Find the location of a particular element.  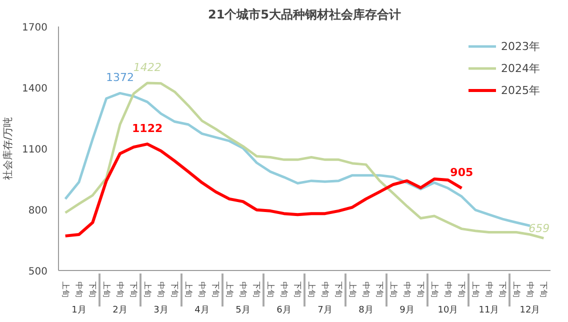

y-tick-label: 1700 is located at coordinates (35, 28).